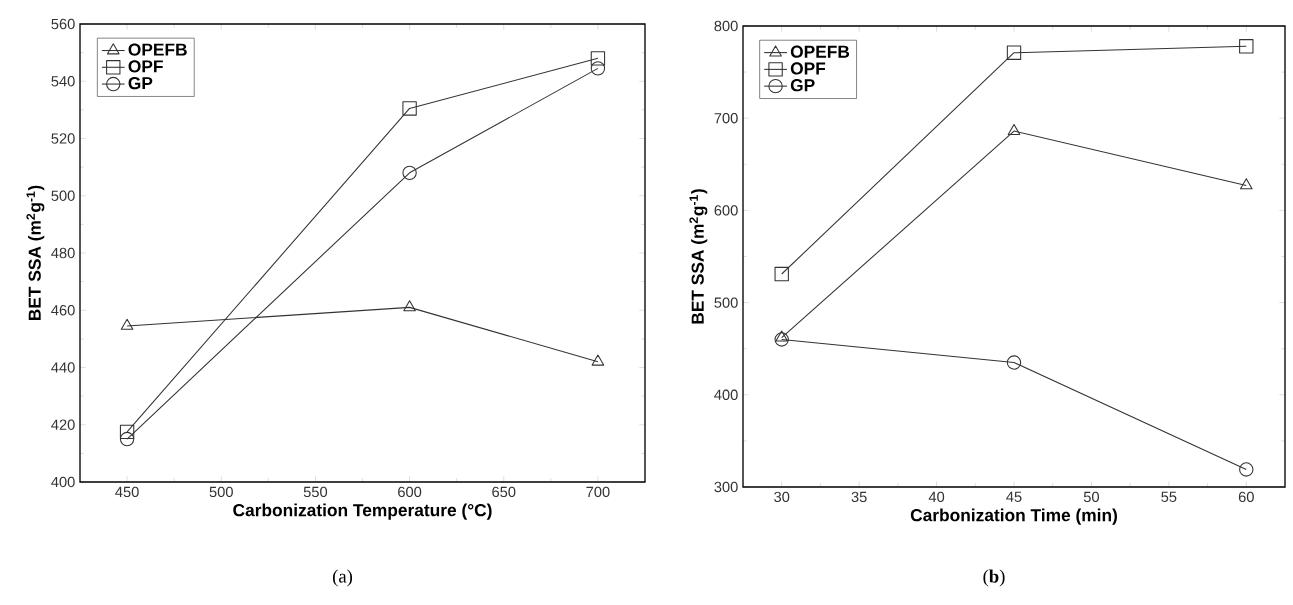 This screenshot has width=1293, height=605. Describe the element at coordinates (63, 424) in the screenshot. I see `y-tick-label: 420` at that location.